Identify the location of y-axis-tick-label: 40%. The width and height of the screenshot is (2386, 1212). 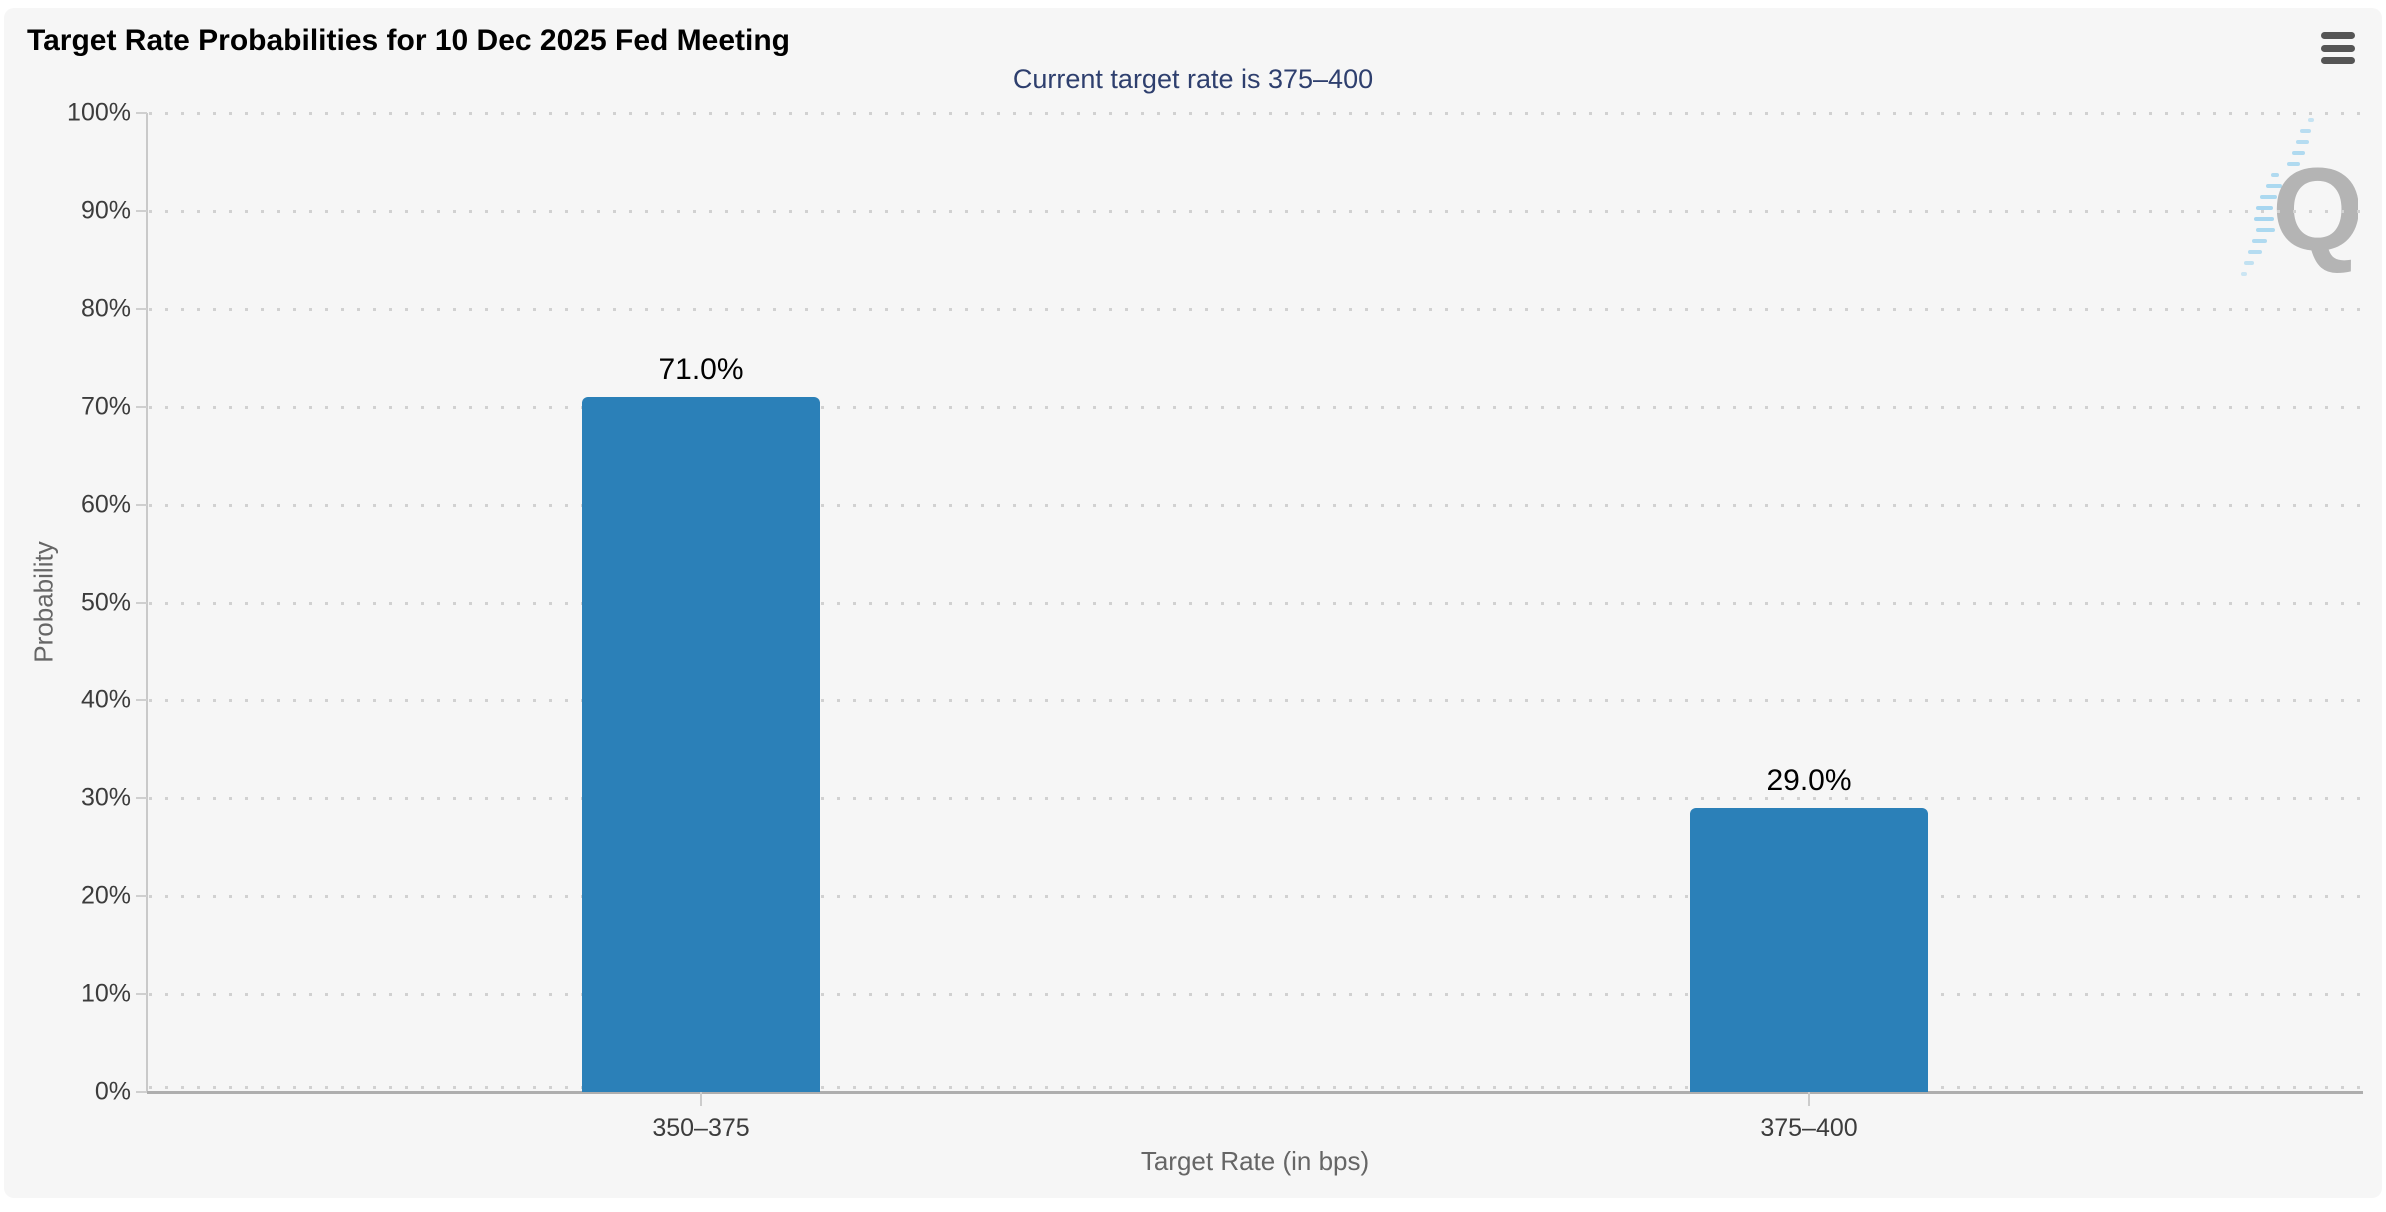
(105, 699).